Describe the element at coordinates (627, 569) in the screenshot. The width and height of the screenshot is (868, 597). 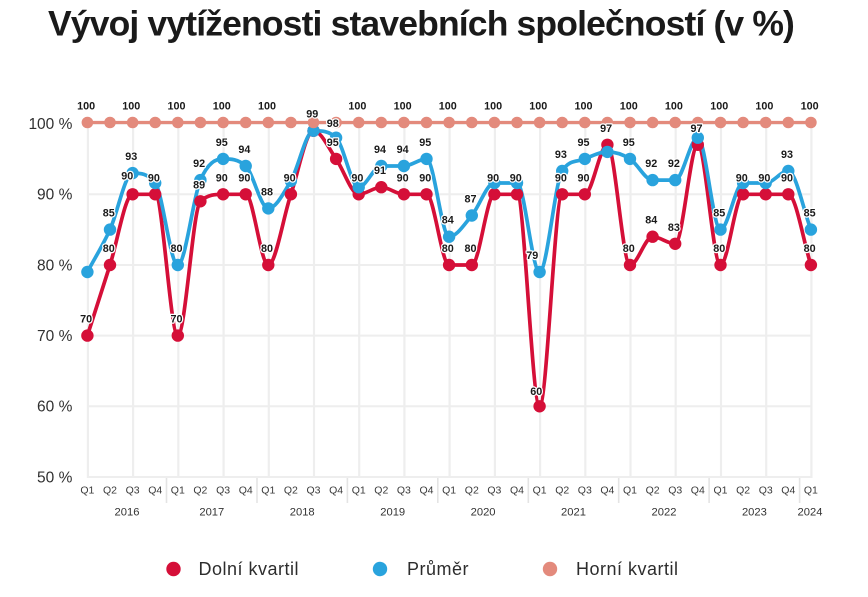
I see `svg-text: Horní kvartil` at that location.